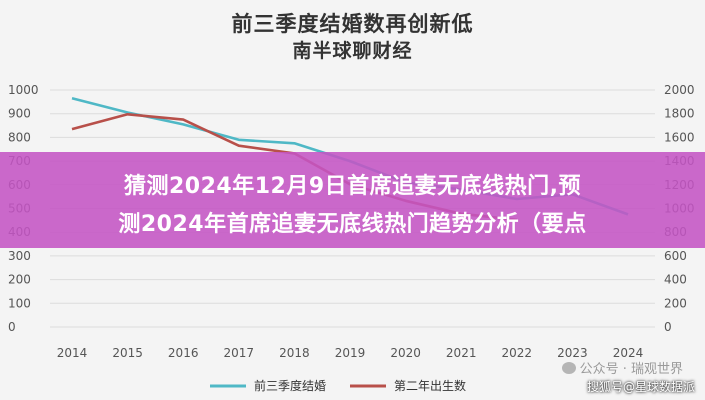  I want to click on wechat-watermark-text: 公众号 · 瑞观世界, so click(631, 369).